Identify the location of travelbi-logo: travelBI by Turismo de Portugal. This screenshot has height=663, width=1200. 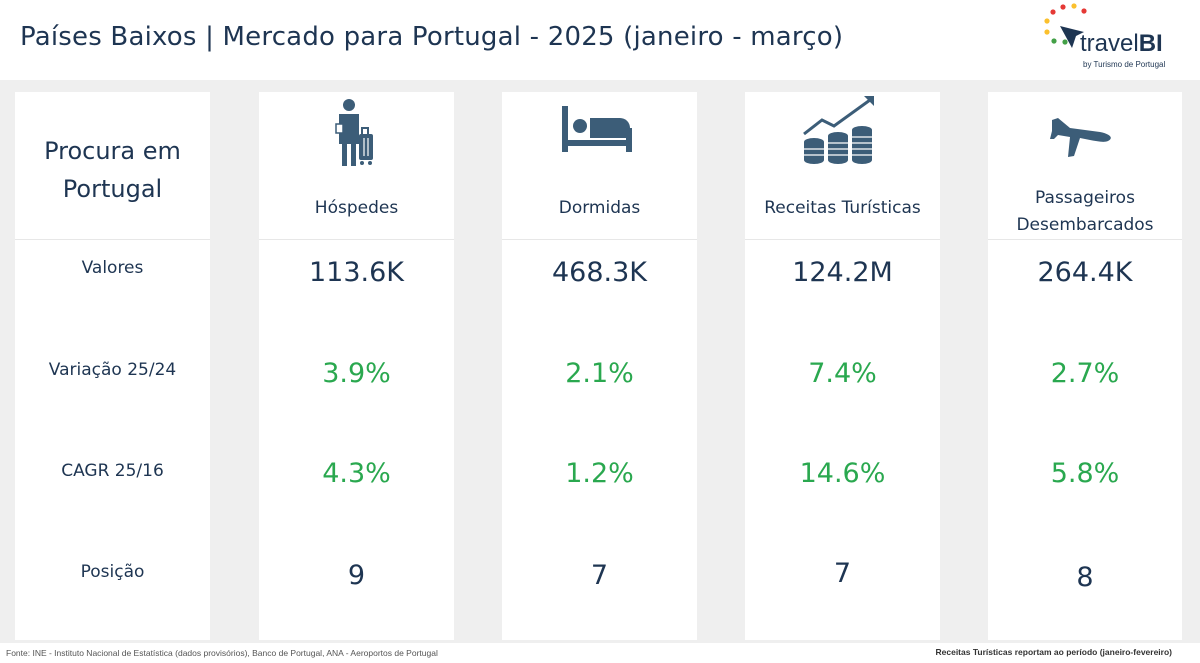
(1110, 38).